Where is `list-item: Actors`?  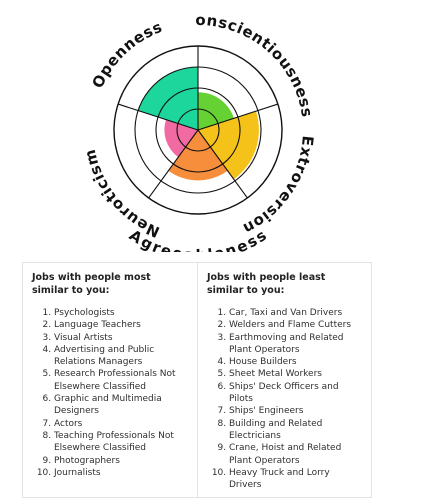 list-item: Actors is located at coordinates (121, 424).